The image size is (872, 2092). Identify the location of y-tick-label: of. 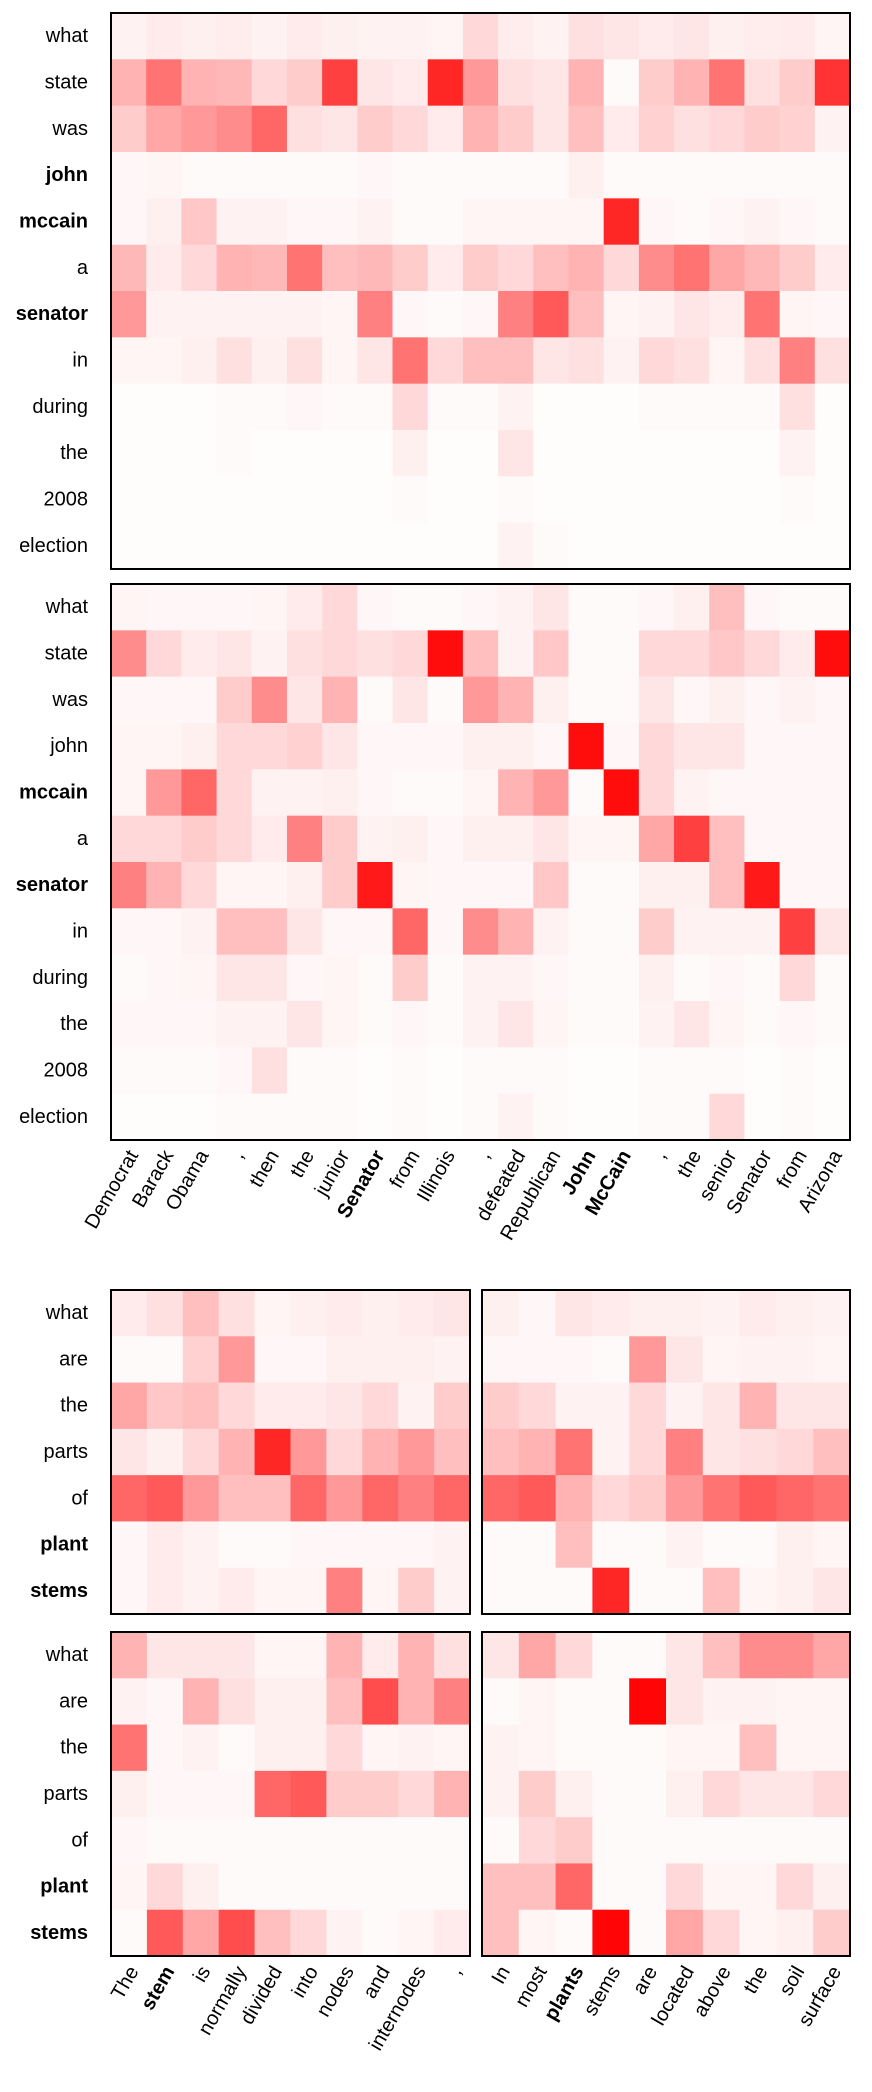
(79, 1840).